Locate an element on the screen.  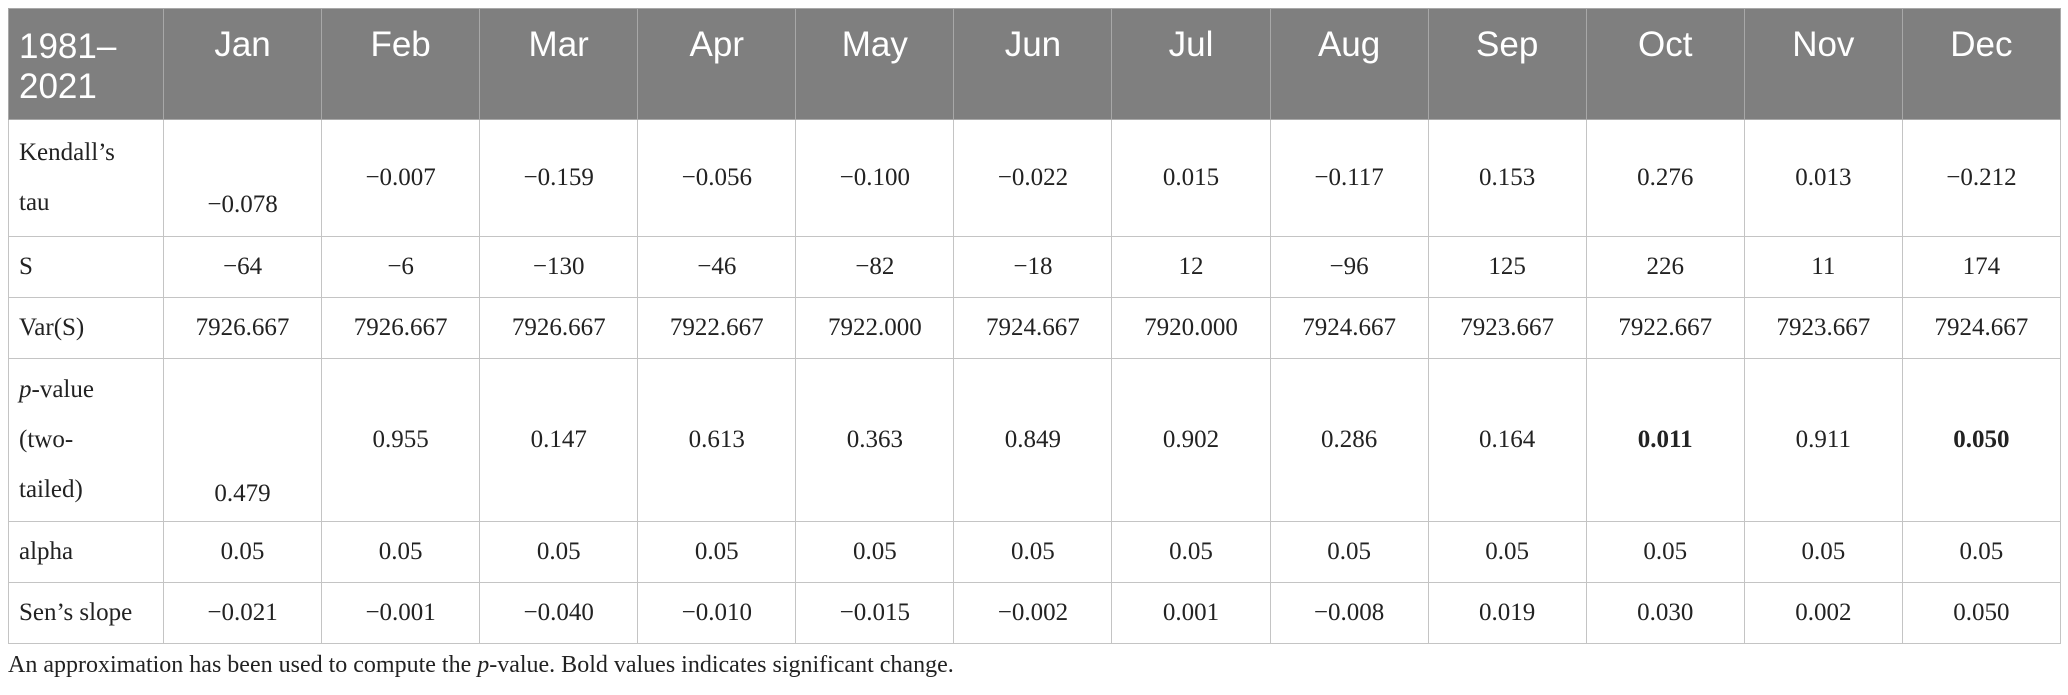
table-cell: 0.276 is located at coordinates (1665, 178).